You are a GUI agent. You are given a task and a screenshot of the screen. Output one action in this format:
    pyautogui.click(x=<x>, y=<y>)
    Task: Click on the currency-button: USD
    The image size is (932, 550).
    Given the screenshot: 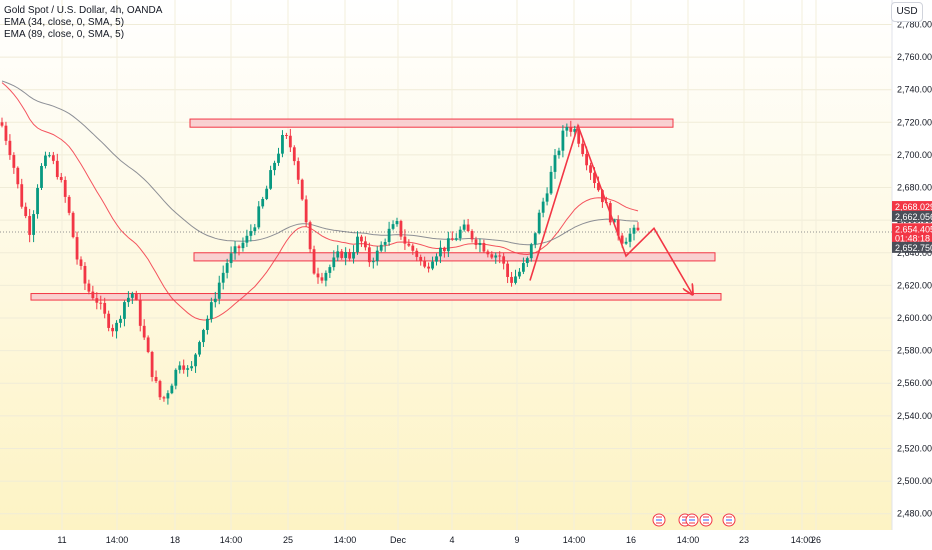 What is the action you would take?
    pyautogui.click(x=907, y=12)
    